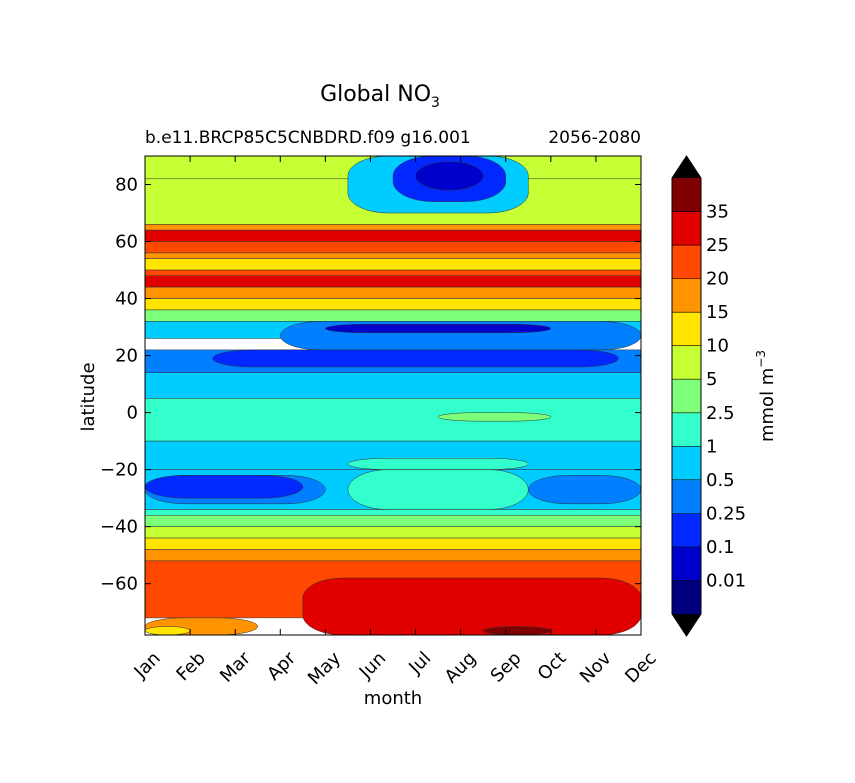 The width and height of the screenshot is (855, 783). Describe the element at coordinates (281, 665) in the screenshot. I see `x-tick-label: Apr` at that location.